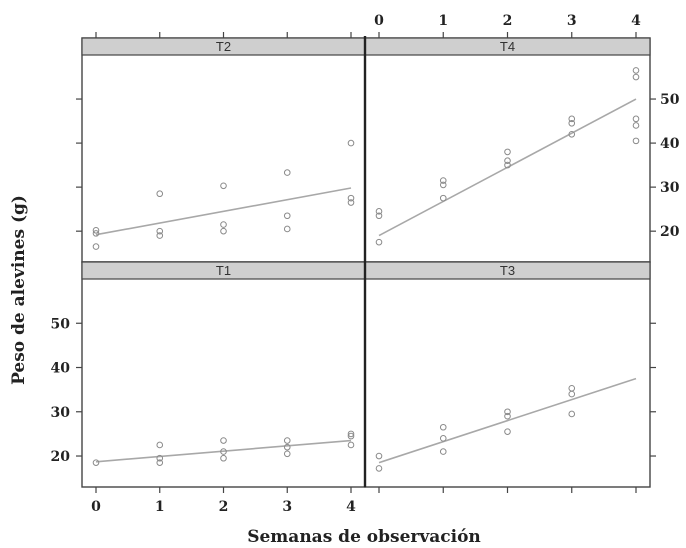  I want to click on panel-strip-label: T4, so click(507, 46).